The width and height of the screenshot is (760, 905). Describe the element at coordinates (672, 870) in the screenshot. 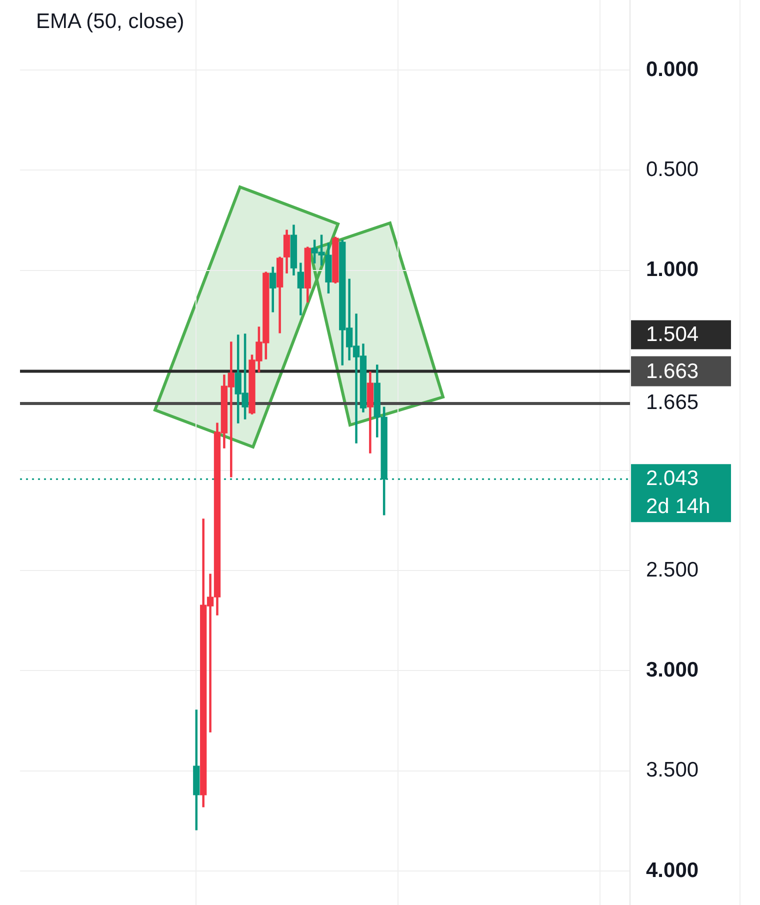

I see `y-tick-label: 4.000` at that location.